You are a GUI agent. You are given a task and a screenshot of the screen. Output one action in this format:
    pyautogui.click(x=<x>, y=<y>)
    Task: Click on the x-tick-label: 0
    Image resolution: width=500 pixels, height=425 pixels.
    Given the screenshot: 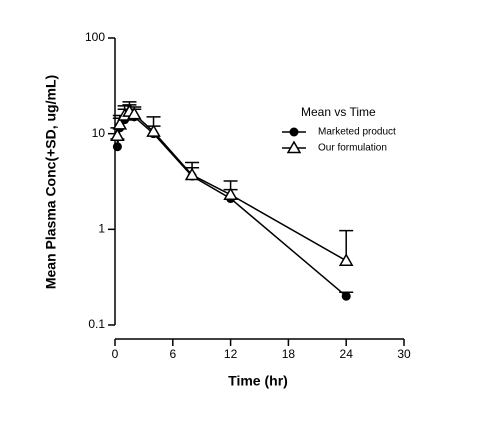 What is the action you would take?
    pyautogui.click(x=115, y=354)
    